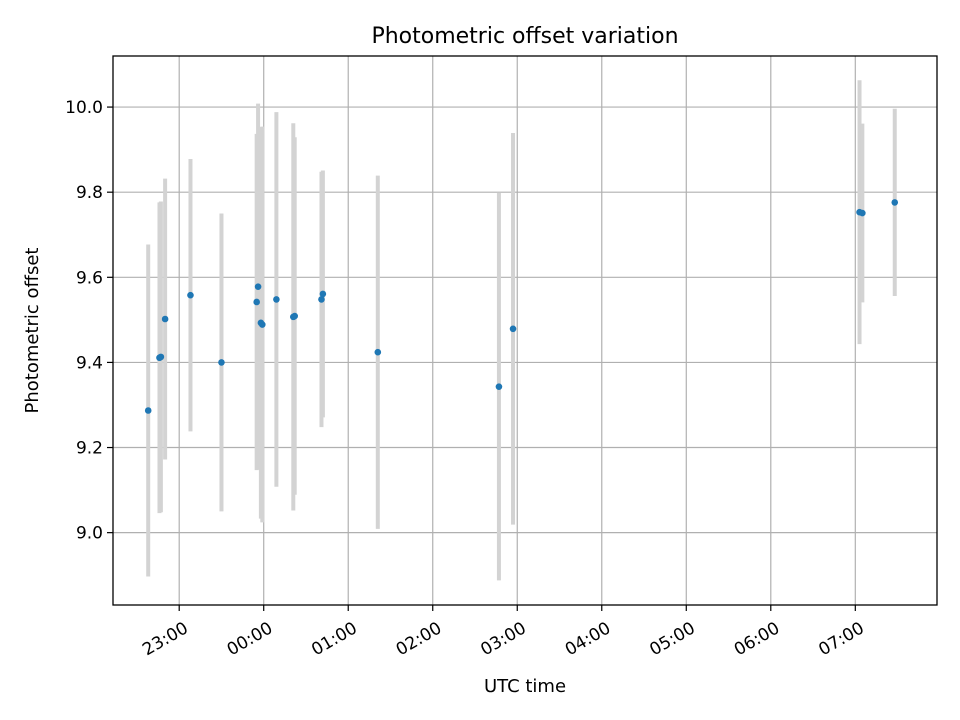 This screenshot has width=960, height=720. What do you see at coordinates (89, 363) in the screenshot?
I see `y-tick-label: 9.4` at bounding box center [89, 363].